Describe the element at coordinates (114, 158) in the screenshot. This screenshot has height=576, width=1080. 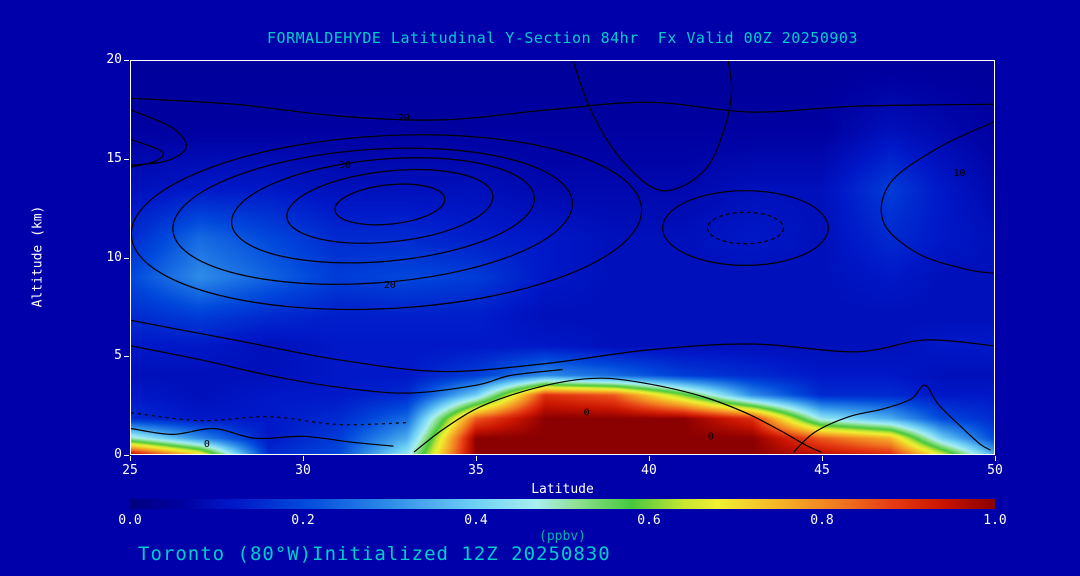
I see `y-tick-label: 15` at that location.